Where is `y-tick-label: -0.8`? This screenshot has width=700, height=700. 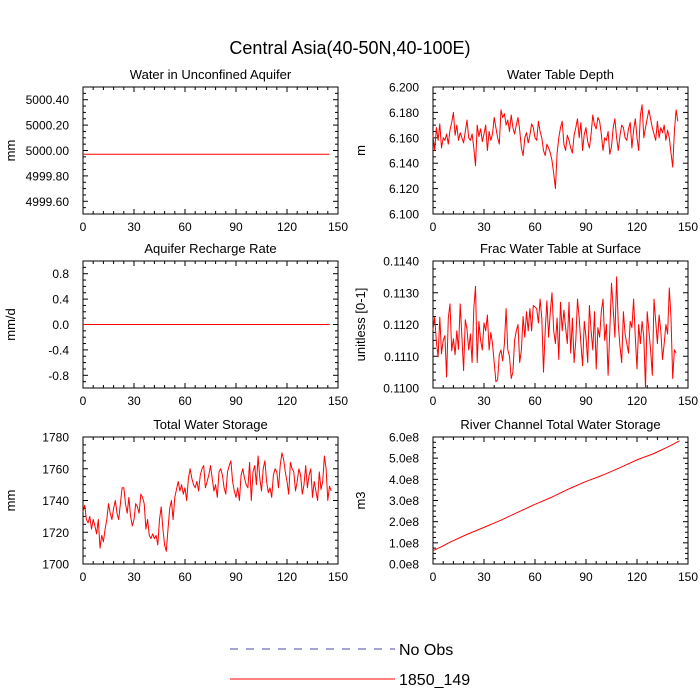 y-tick-label: -0.8 is located at coordinates (58, 376).